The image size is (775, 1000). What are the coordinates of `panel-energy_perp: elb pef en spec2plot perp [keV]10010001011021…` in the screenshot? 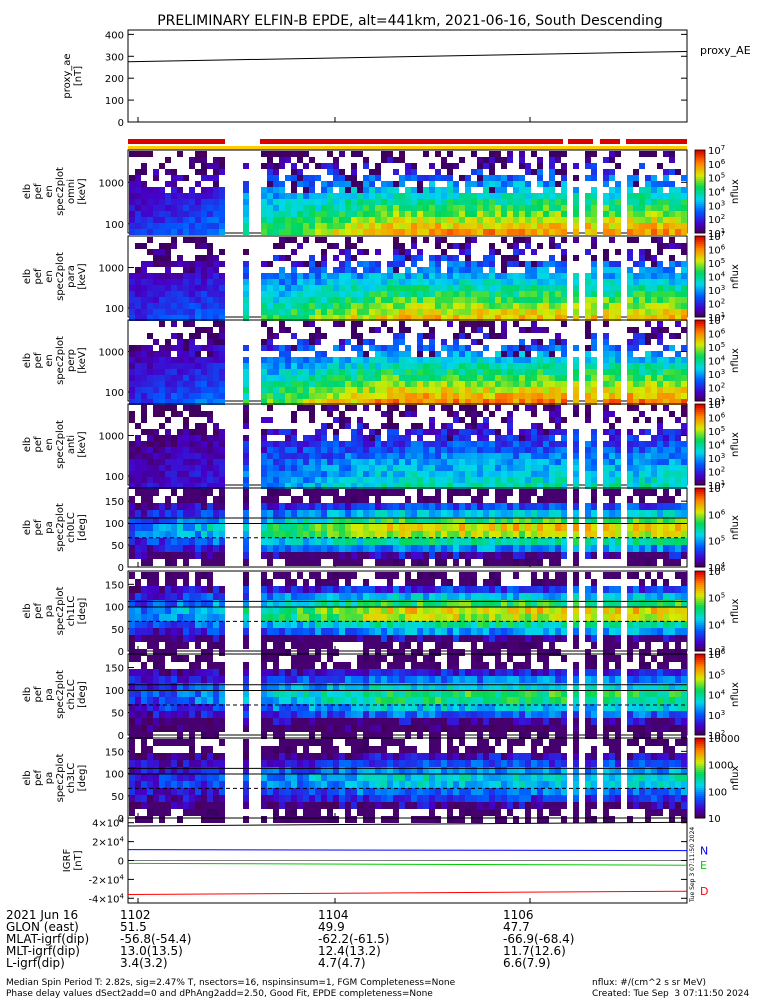 It's located at (381, 361).